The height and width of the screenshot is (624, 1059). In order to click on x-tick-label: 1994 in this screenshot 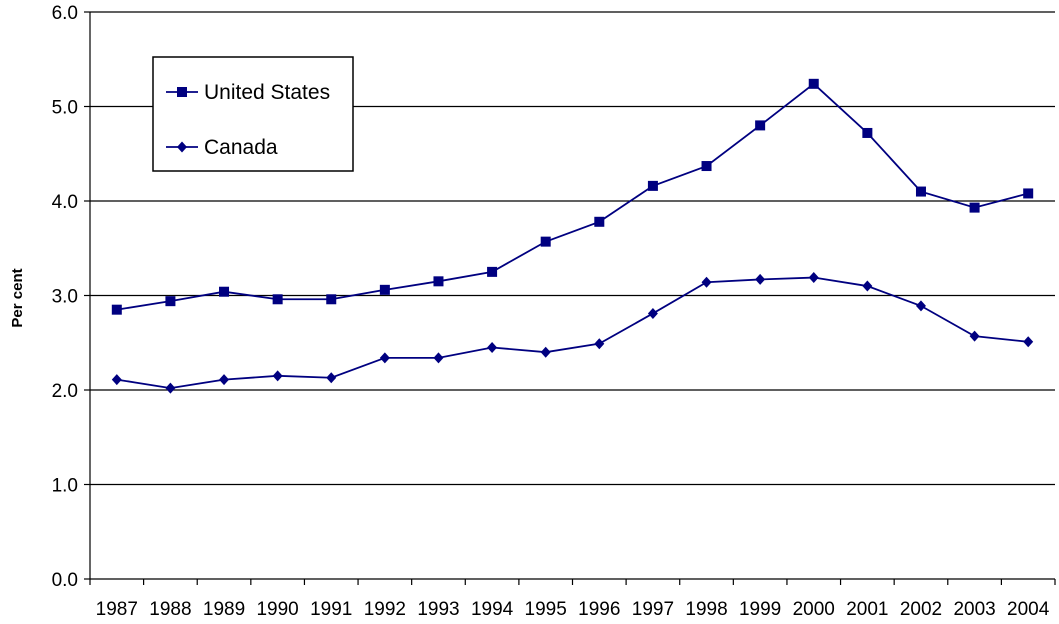, I will do `click(492, 609)`.